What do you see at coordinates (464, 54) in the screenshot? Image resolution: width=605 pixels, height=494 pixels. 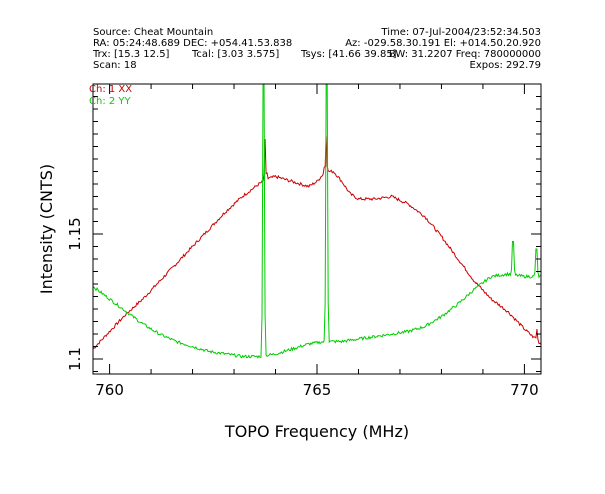 I see `bw-freq-label: BW: 31.2207 Freq: 780000000` at bounding box center [464, 54].